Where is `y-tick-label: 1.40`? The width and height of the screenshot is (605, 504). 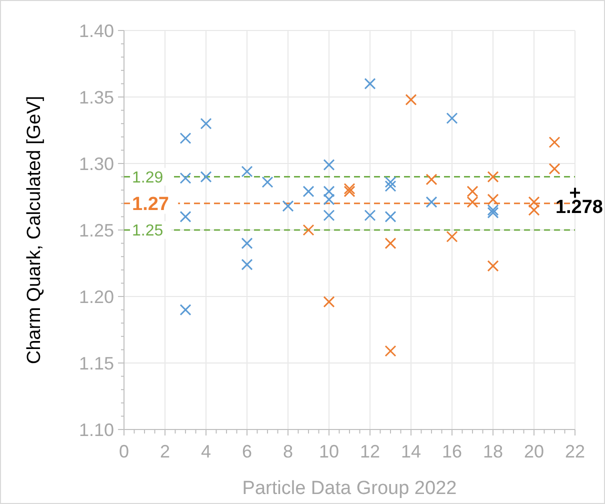
y-tick-label: 1.40 is located at coordinates (96, 30).